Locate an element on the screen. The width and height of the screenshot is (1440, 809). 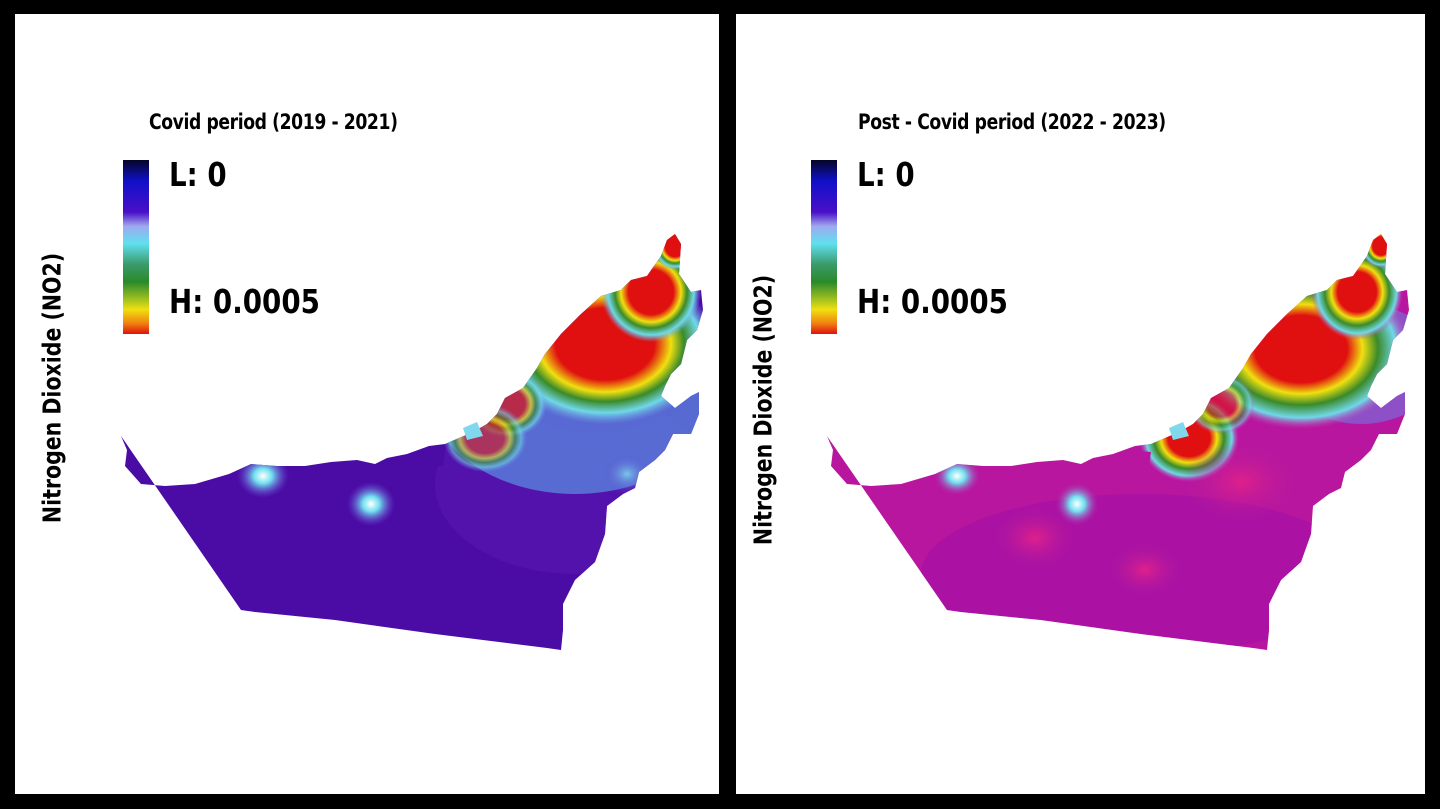
colorbar-legend-post-covid is located at coordinates (824, 247).